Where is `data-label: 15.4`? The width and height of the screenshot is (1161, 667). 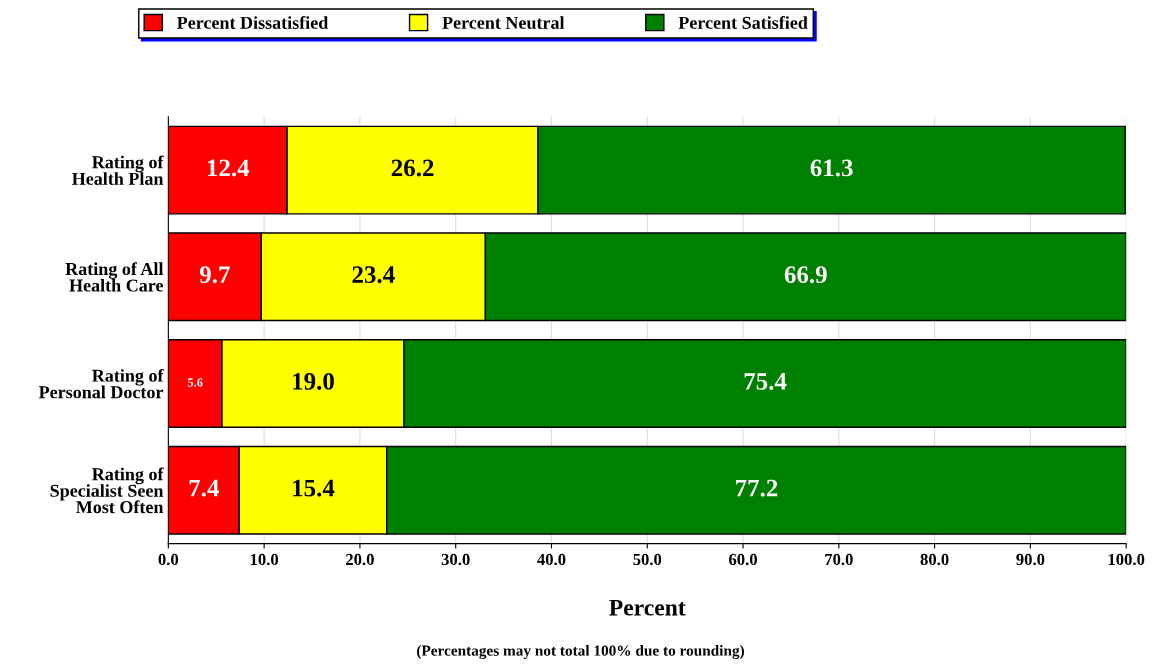
data-label: 15.4 is located at coordinates (314, 488).